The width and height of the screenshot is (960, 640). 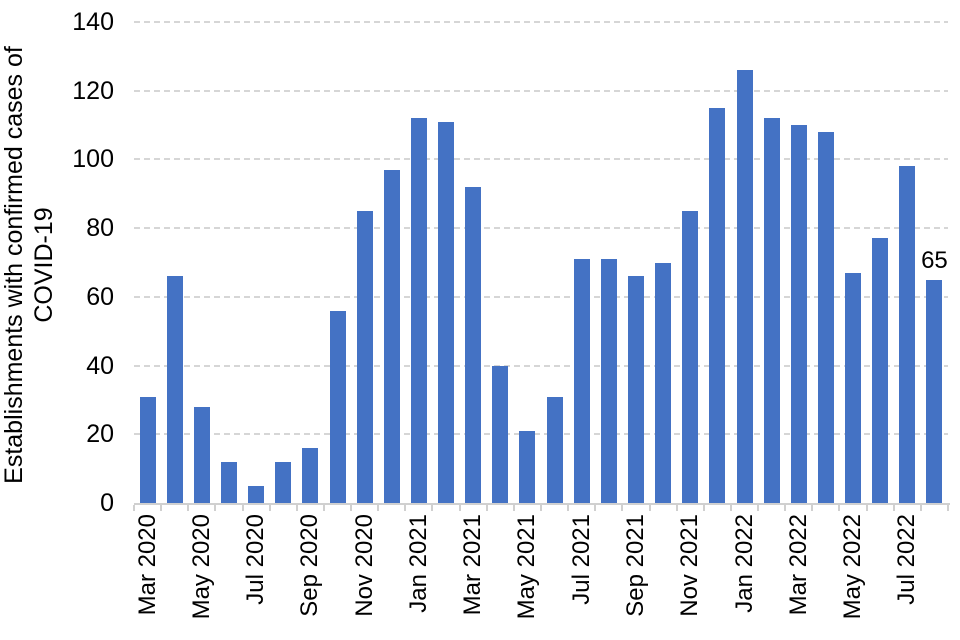 What do you see at coordinates (717, 305) in the screenshot?
I see `bar-dec-2021` at bounding box center [717, 305].